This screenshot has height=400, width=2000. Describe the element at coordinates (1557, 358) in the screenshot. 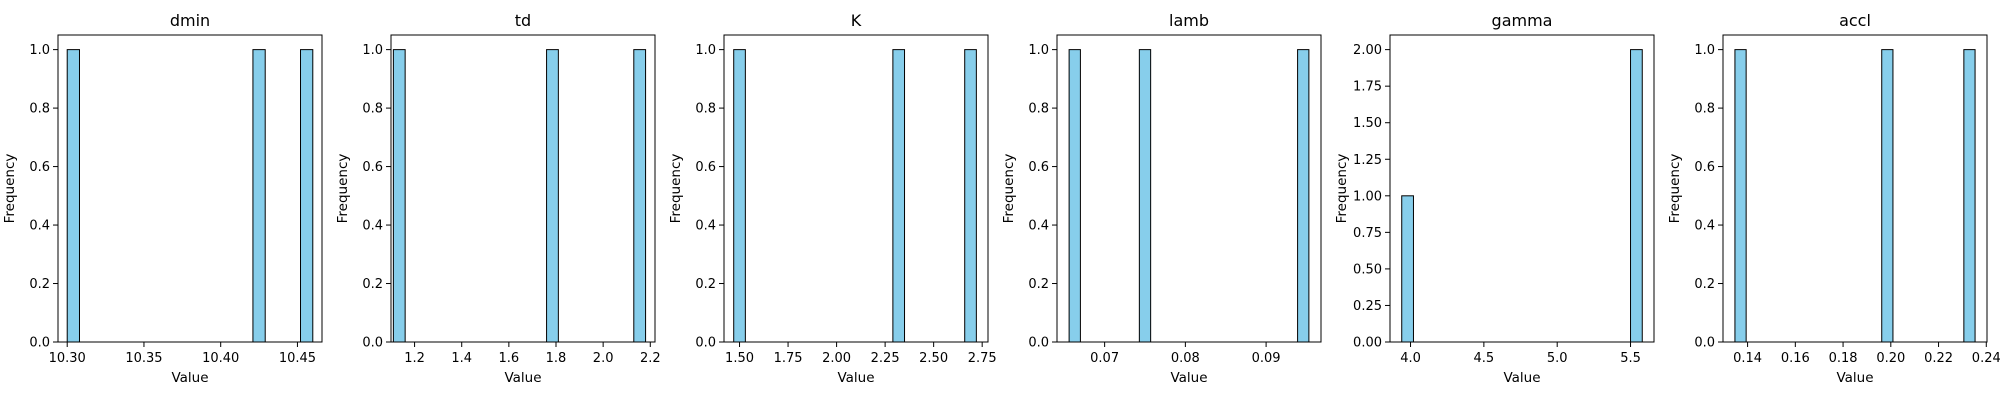

I see `x-tick-label: 5.0` at that location.